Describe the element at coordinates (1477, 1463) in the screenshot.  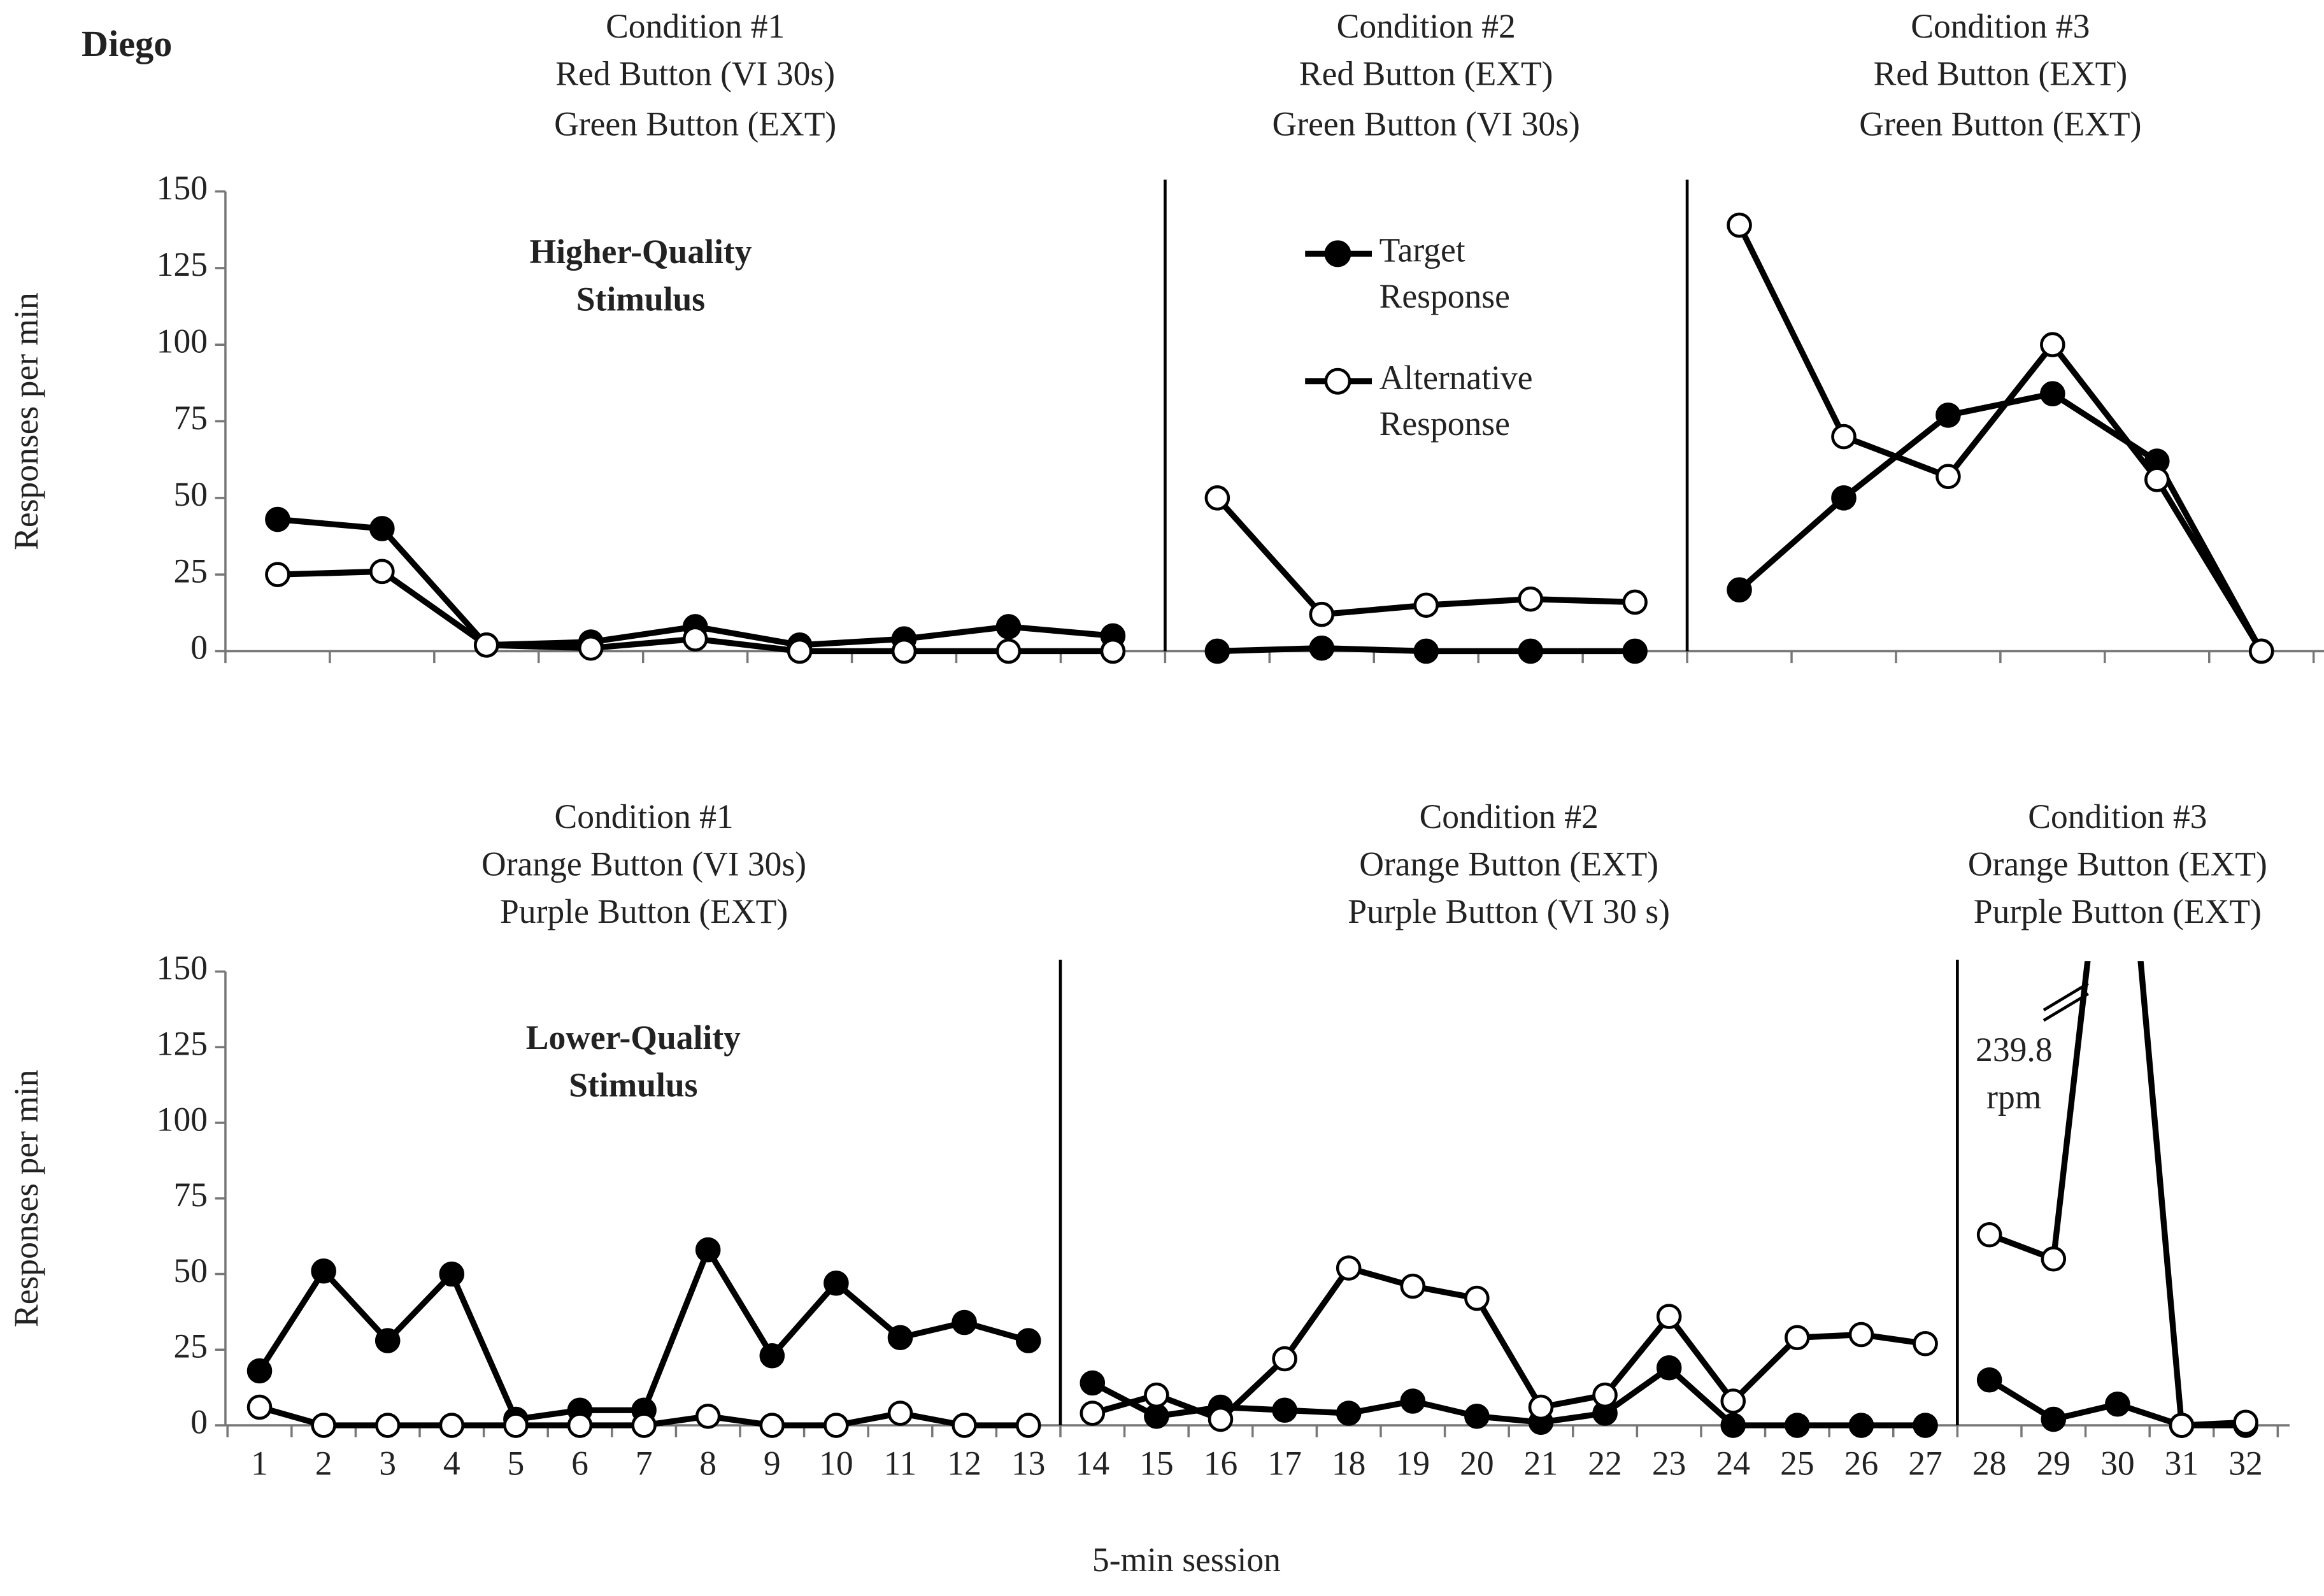
I see `x-tick-label: 20` at that location.